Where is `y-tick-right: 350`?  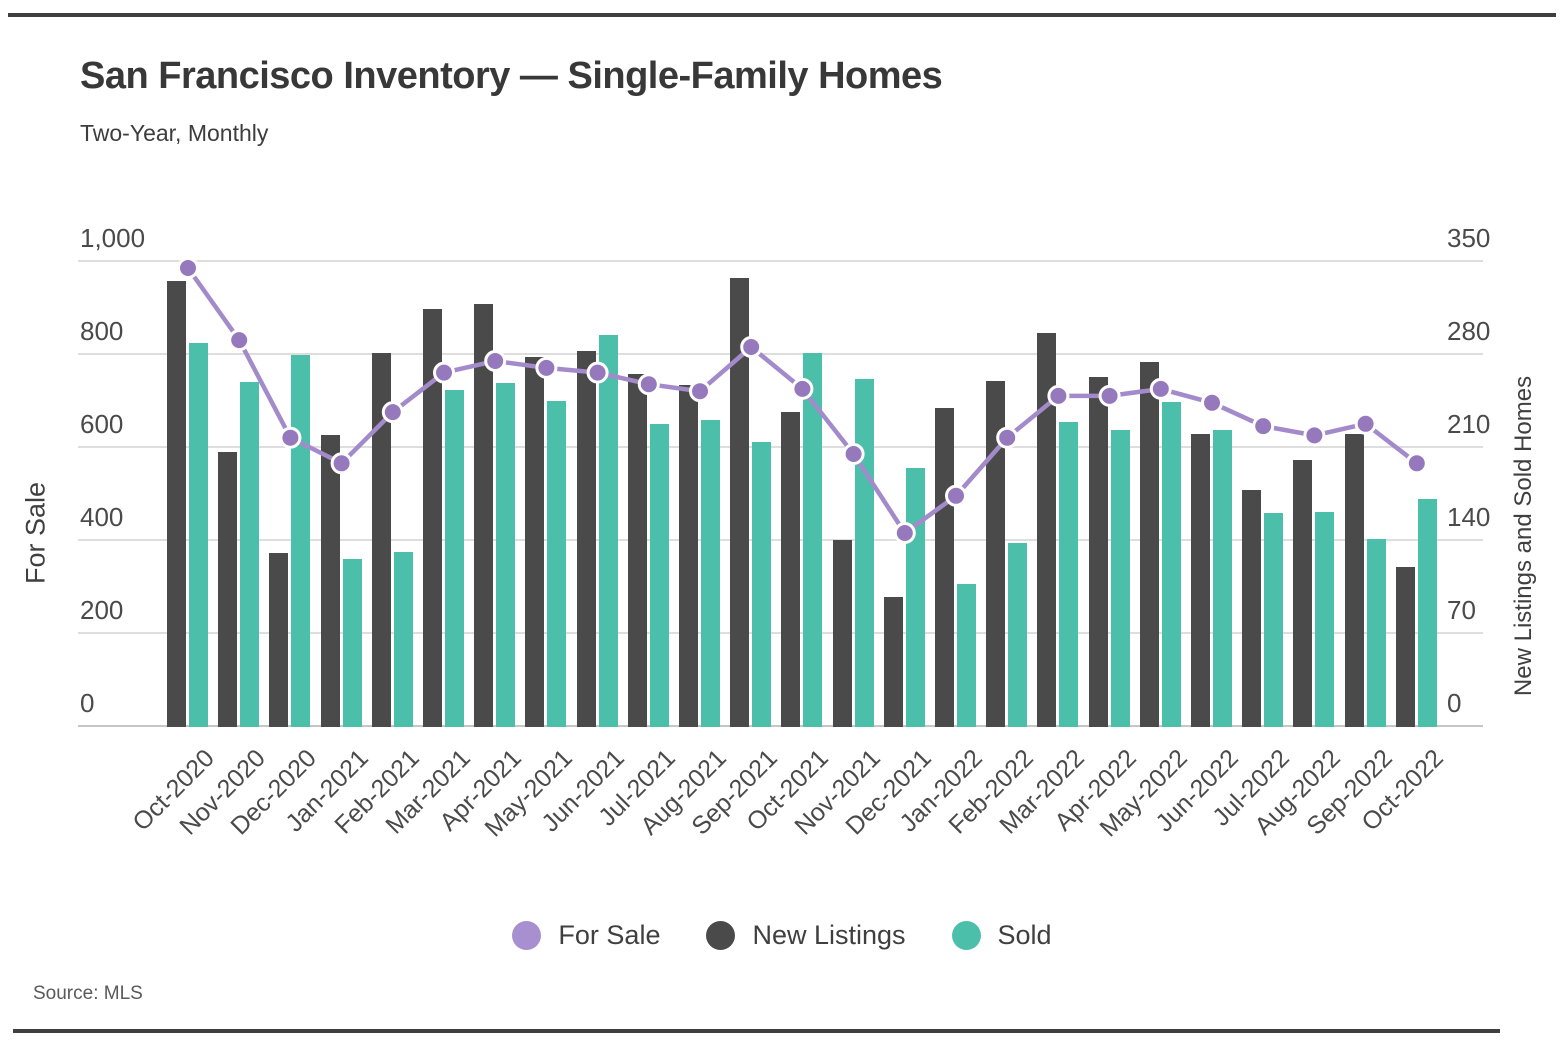 y-tick-right: 350 is located at coordinates (1469, 238).